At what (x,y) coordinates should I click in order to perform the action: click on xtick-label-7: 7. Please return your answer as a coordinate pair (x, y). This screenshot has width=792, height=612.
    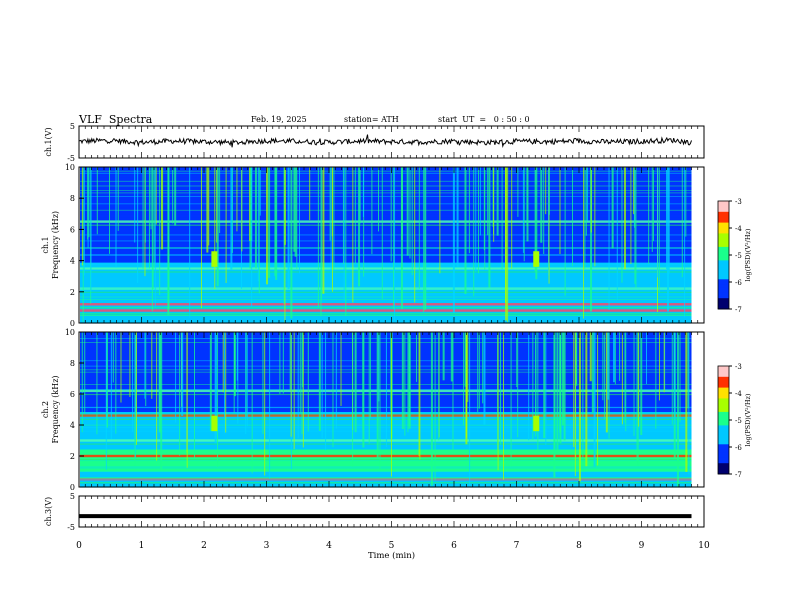
    Looking at the image, I should click on (517, 546).